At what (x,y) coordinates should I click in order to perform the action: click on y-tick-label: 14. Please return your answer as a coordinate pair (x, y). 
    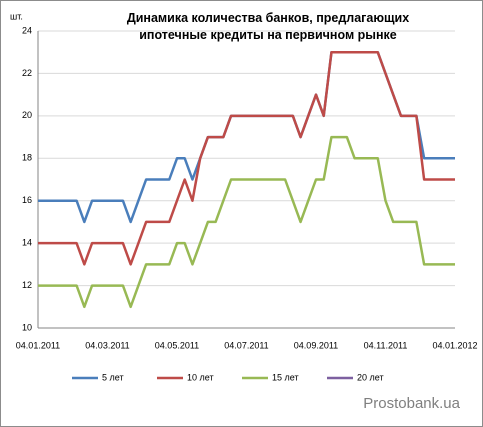
    Looking at the image, I should click on (27, 243).